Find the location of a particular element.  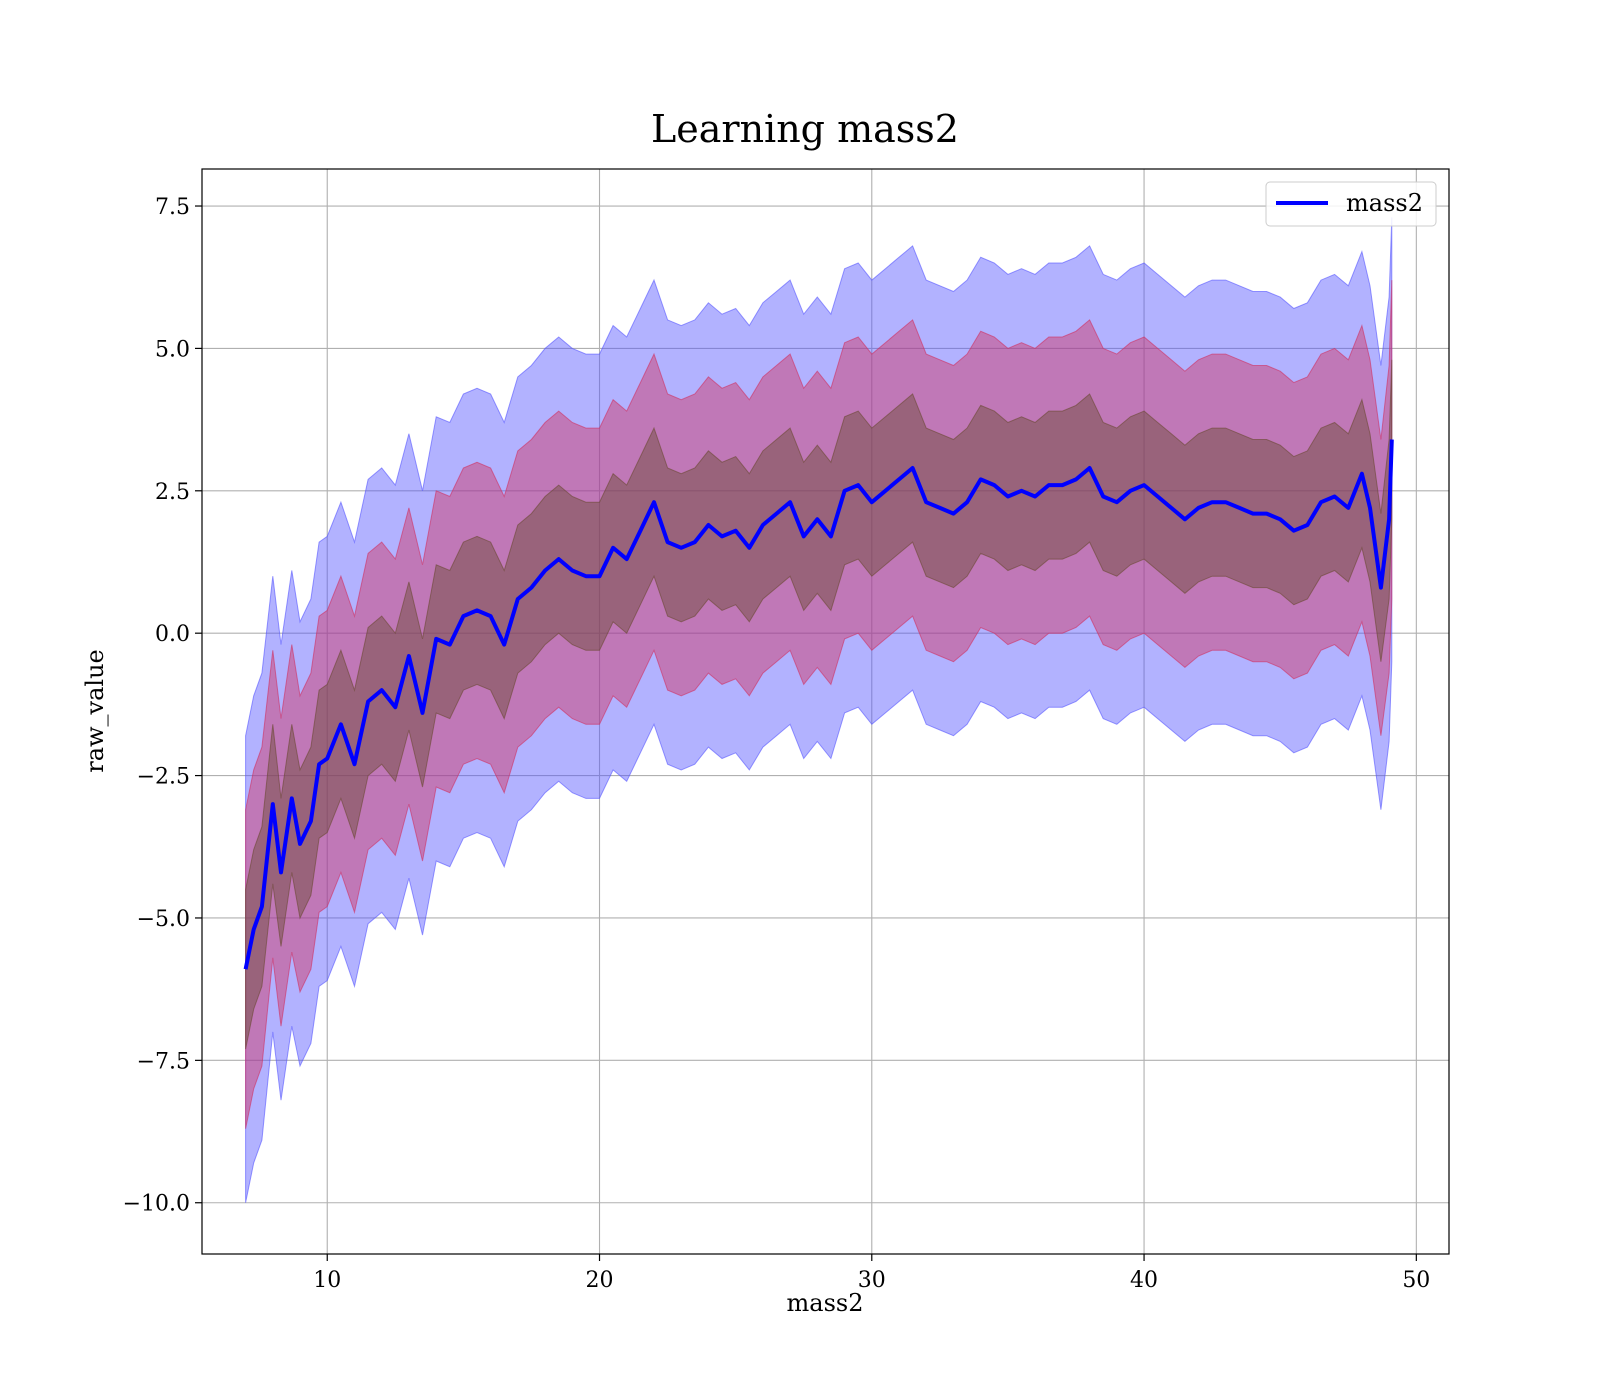

legend: mass2 is located at coordinates (1351, 204).